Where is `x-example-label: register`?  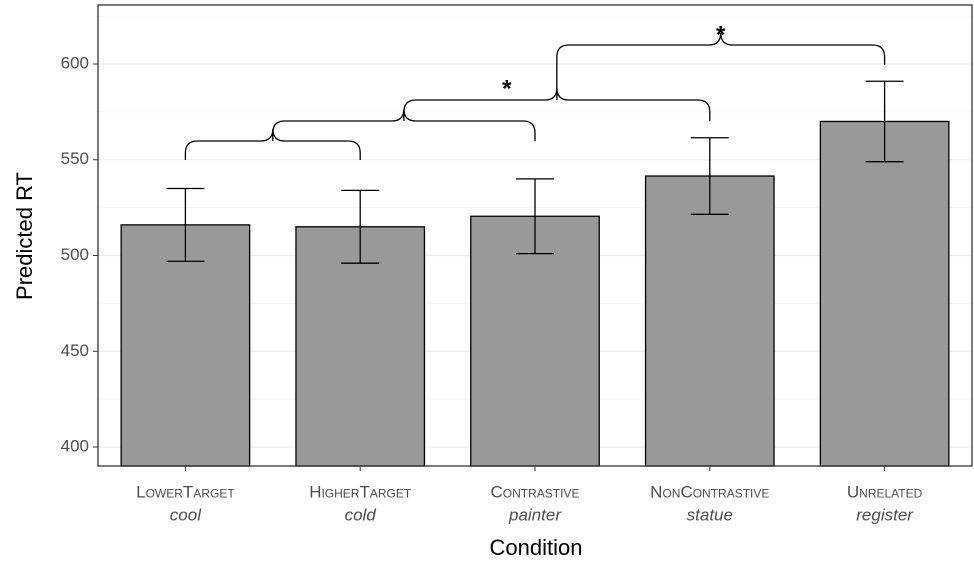
x-example-label: register is located at coordinates (885, 514).